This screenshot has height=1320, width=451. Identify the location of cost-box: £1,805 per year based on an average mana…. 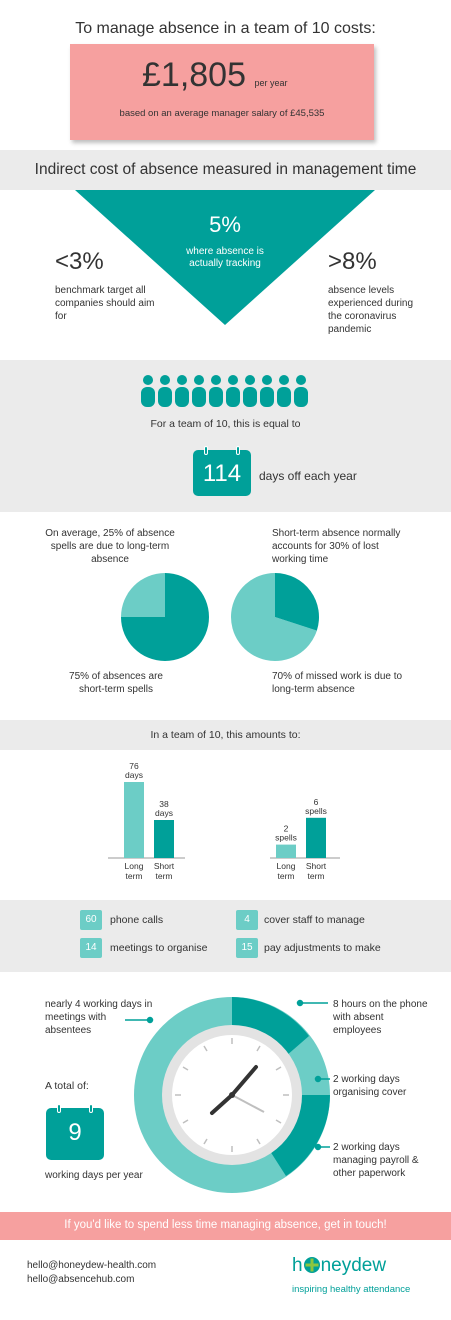
(222, 92).